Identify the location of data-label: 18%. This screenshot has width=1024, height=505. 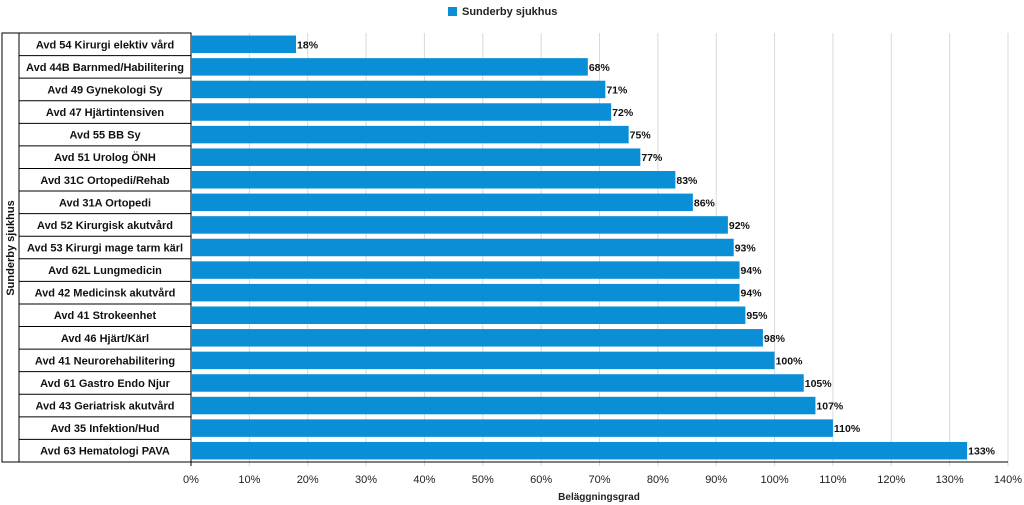
(308, 45).